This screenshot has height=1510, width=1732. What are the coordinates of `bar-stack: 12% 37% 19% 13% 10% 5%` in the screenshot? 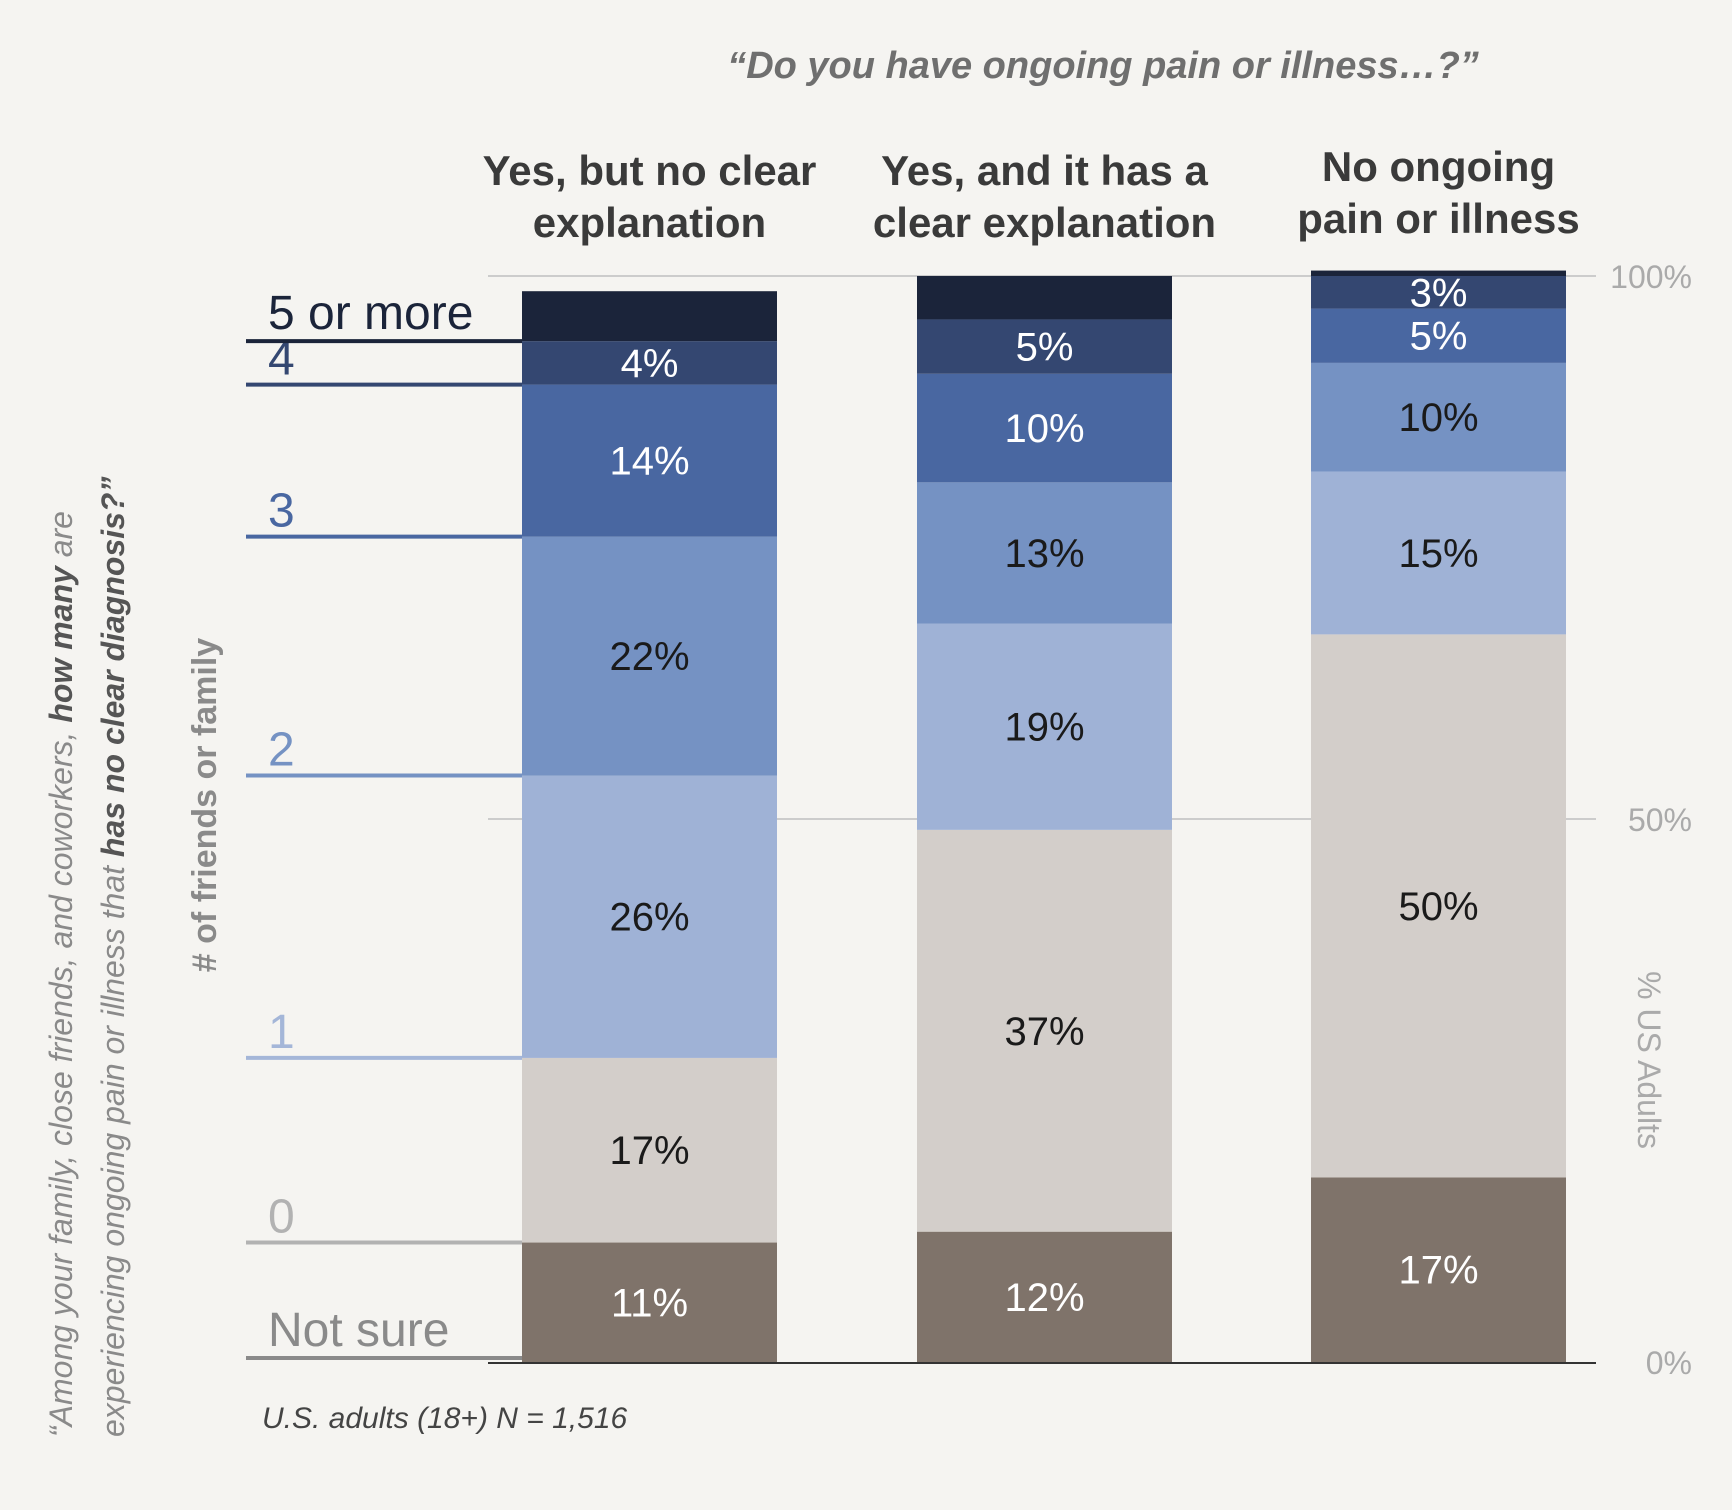 It's located at (1044, 819).